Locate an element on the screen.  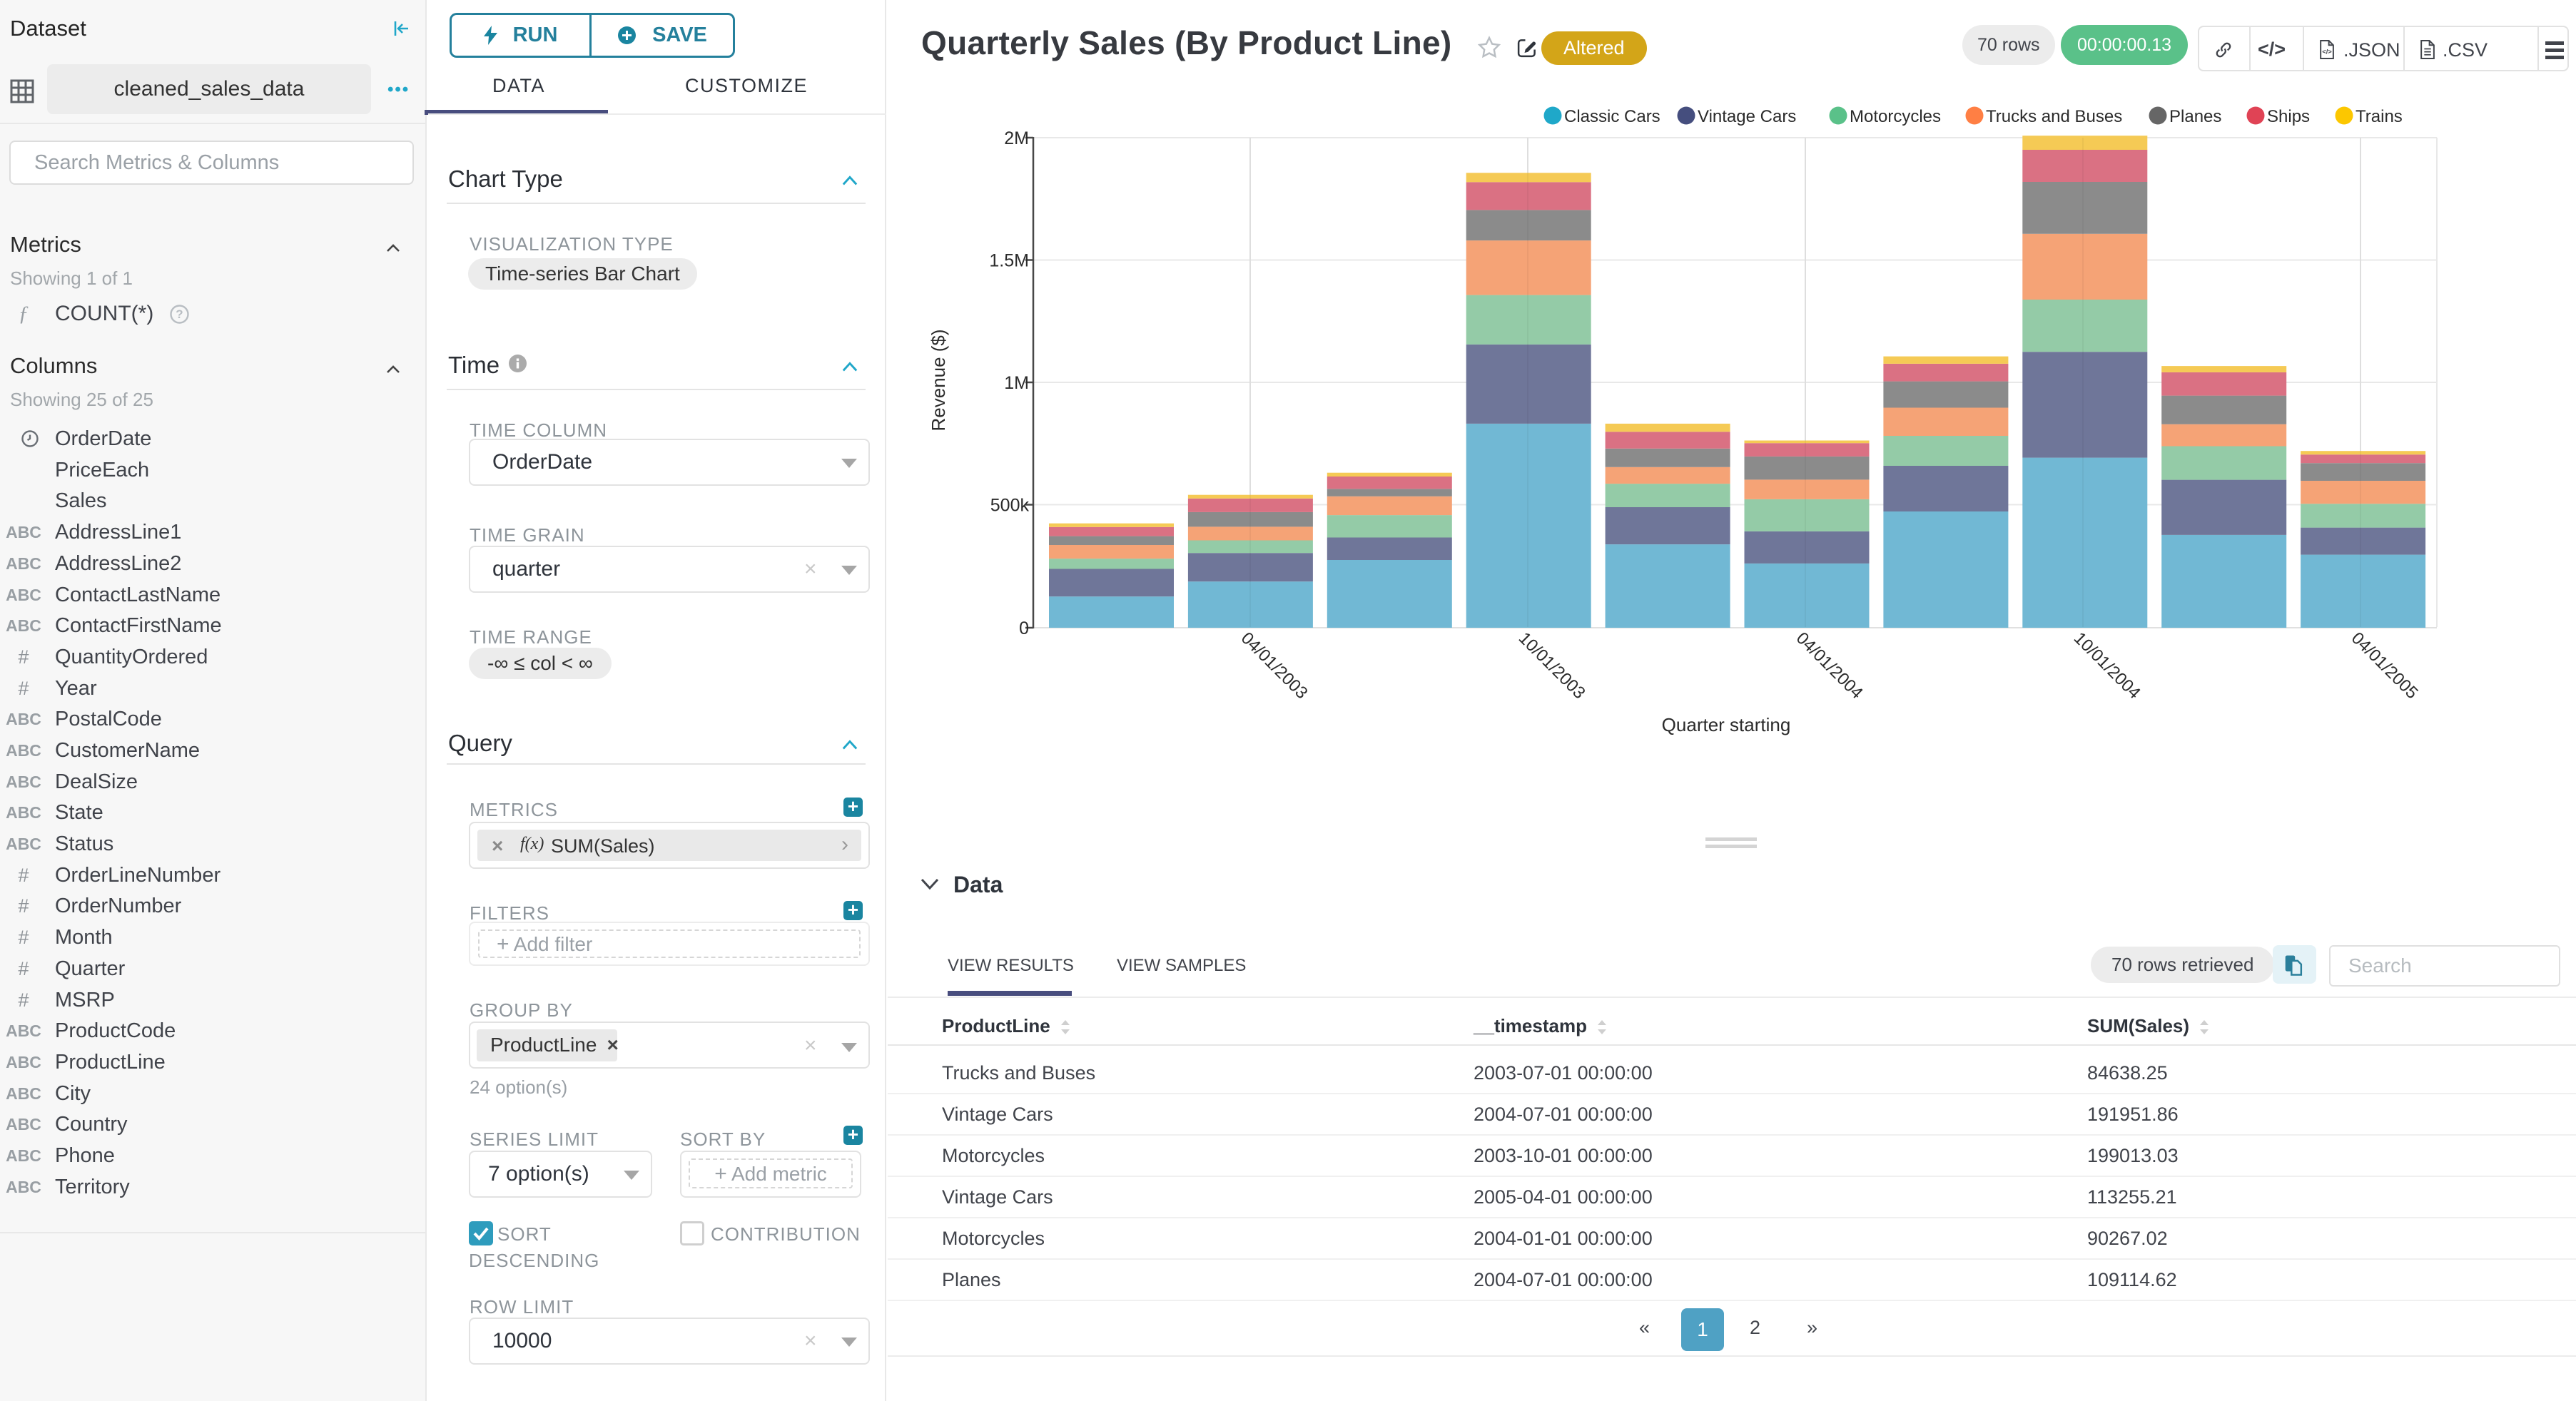
svg-text: Quarter starting is located at coordinates (1726, 724).